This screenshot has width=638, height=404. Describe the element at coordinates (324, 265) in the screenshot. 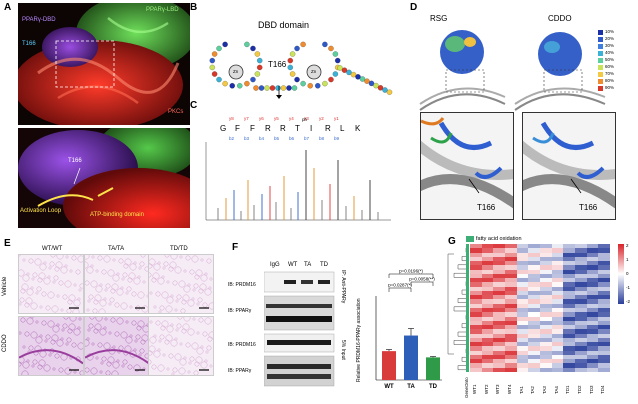

I see `lane-td: TD` at that location.